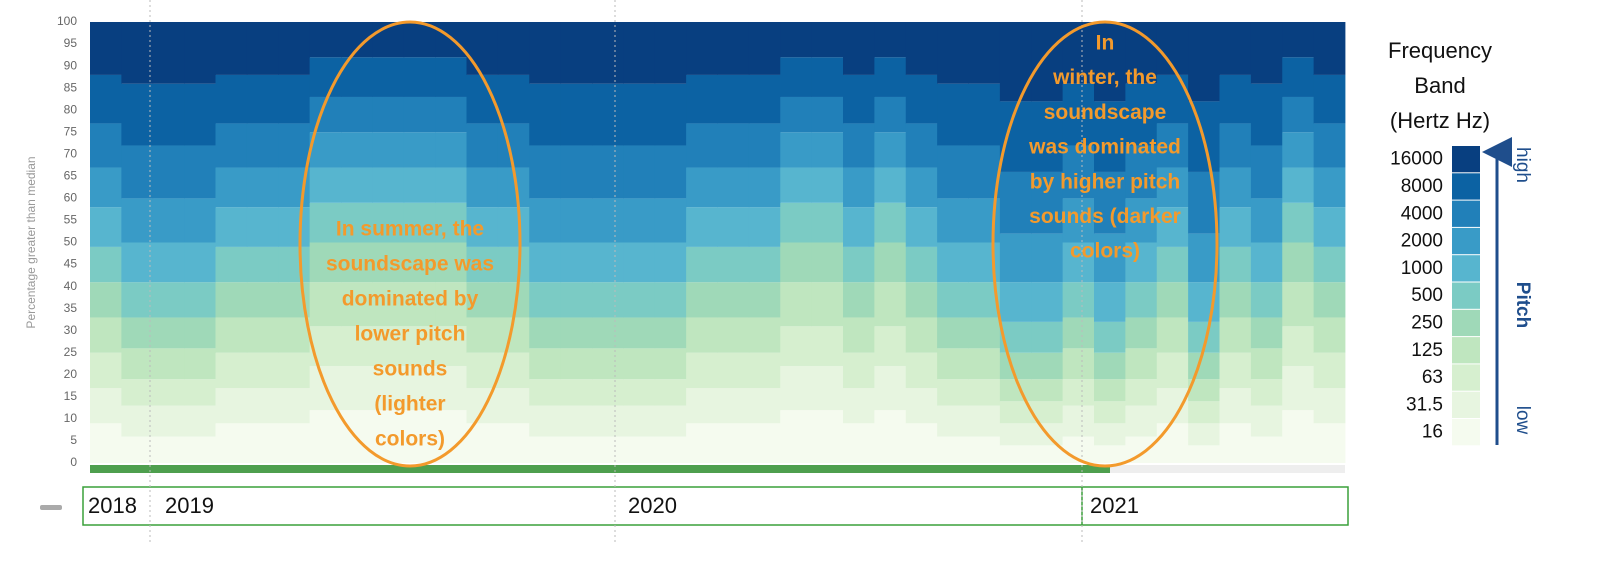 The width and height of the screenshot is (1617, 563). Describe the element at coordinates (1105, 43) in the screenshot. I see `annotation: In` at that location.